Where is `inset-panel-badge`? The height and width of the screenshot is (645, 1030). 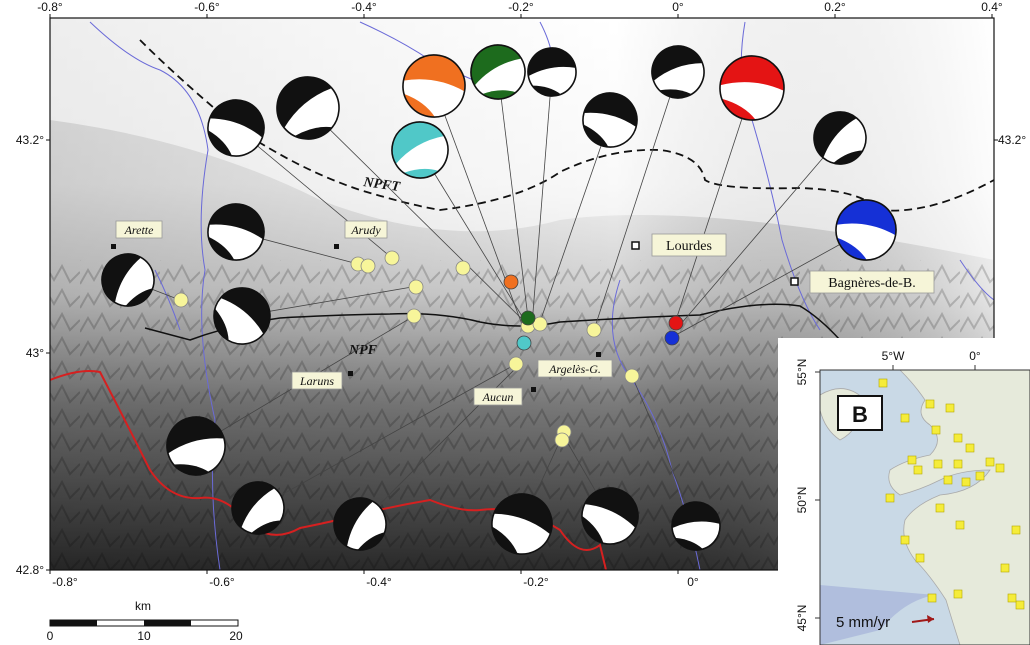 inset-panel-badge is located at coordinates (860, 413).